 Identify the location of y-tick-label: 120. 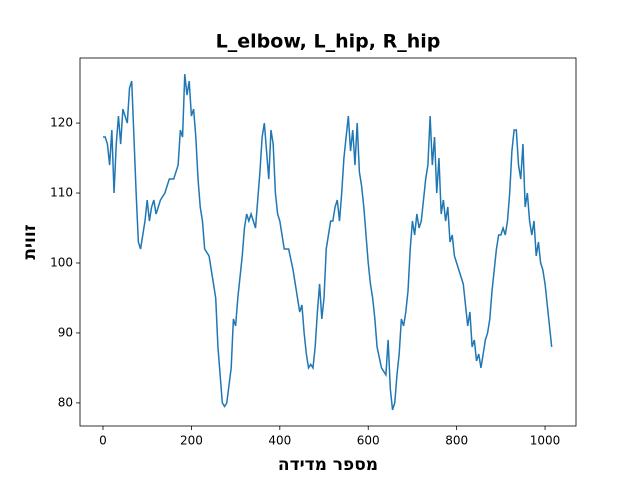
(61, 123).